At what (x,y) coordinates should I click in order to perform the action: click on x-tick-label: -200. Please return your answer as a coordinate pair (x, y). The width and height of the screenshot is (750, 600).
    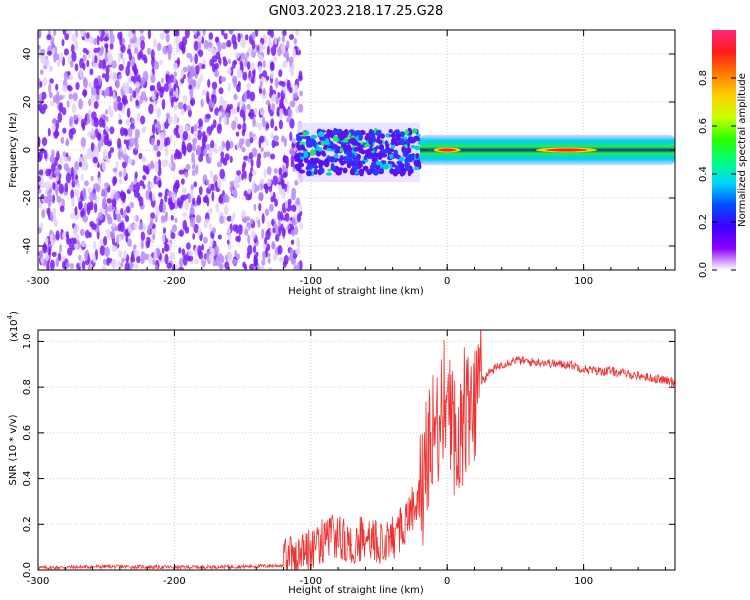
    Looking at the image, I should click on (174, 581).